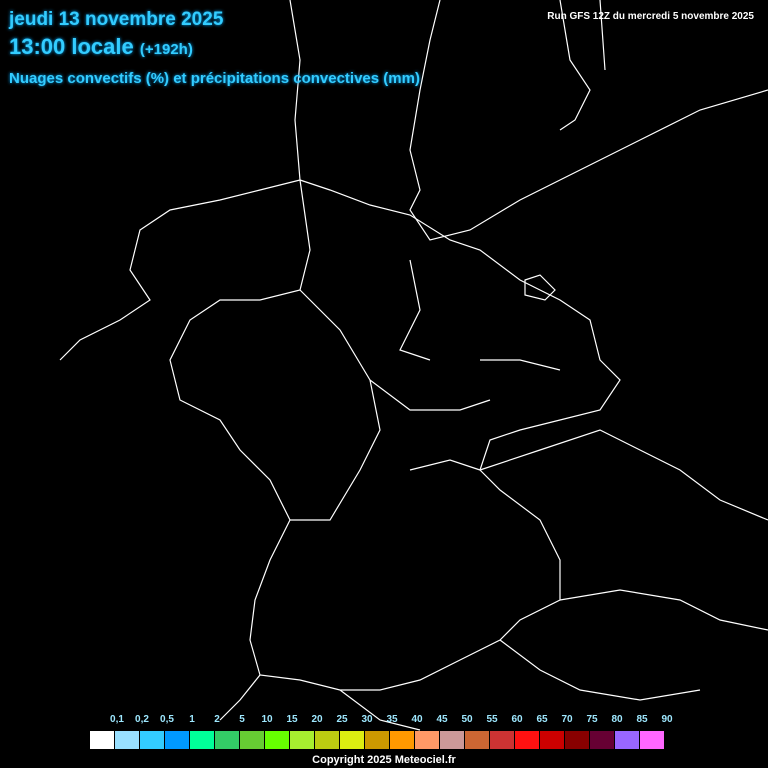 This screenshot has width=768, height=768. What do you see at coordinates (267, 719) in the screenshot?
I see `legend-label: 10` at bounding box center [267, 719].